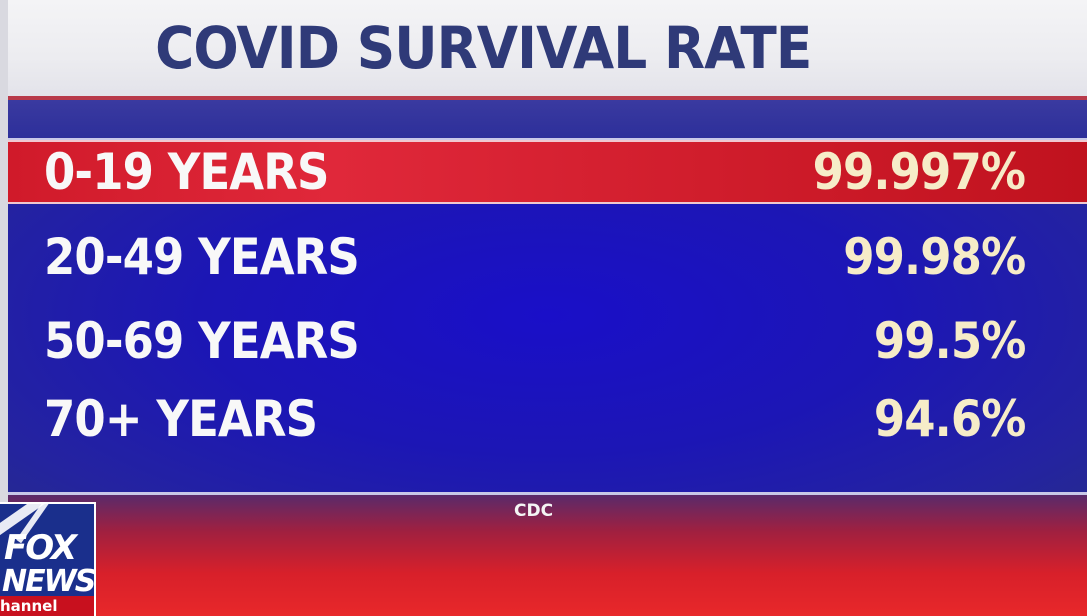  Describe the element at coordinates (547, 341) in the screenshot. I see `stat-row: 50-69 YEARS 99.5%` at that location.